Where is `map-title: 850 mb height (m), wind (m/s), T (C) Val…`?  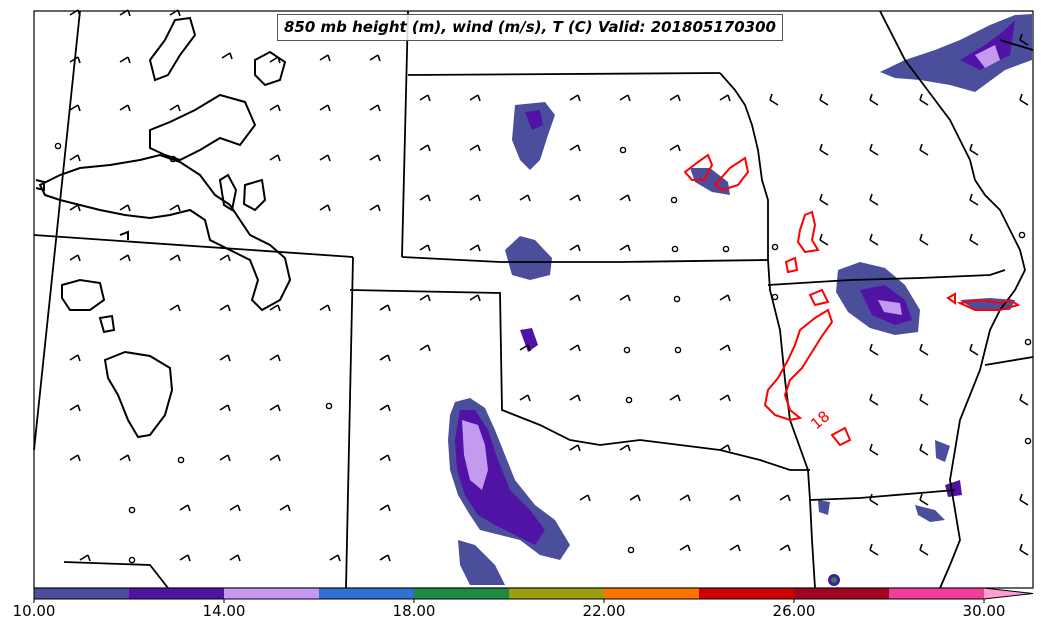
map-title: 850 mb height (m), wind (m/s), T (C) Val… is located at coordinates (530, 27).